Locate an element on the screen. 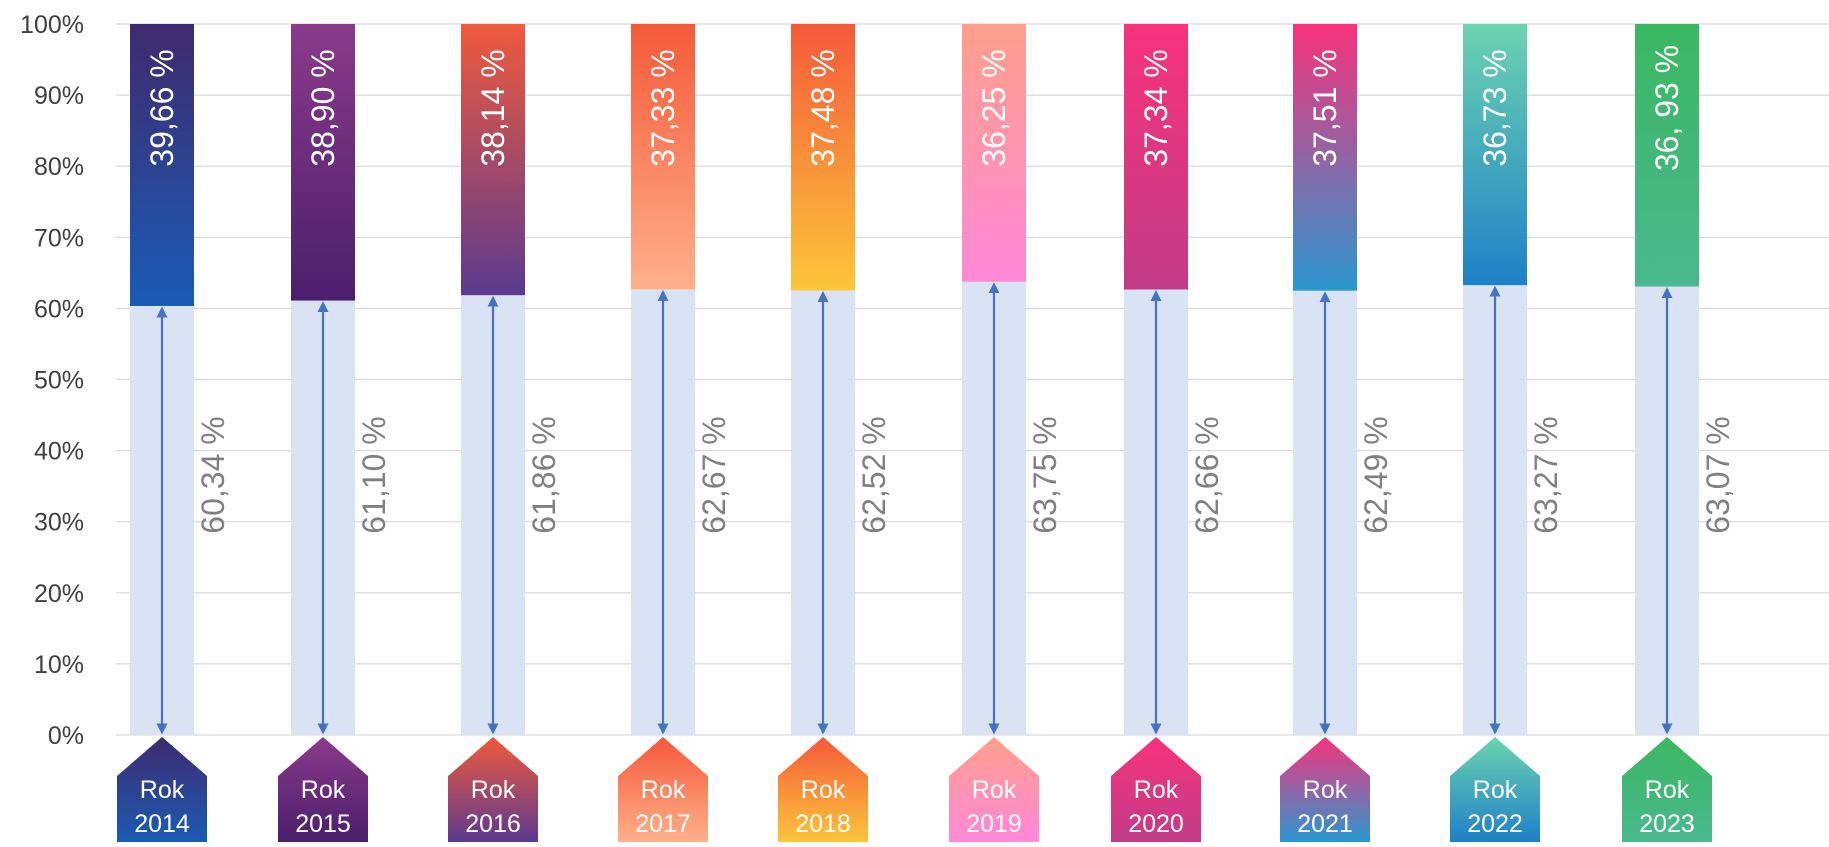  category-label-line2: 2023 is located at coordinates (1667, 824).